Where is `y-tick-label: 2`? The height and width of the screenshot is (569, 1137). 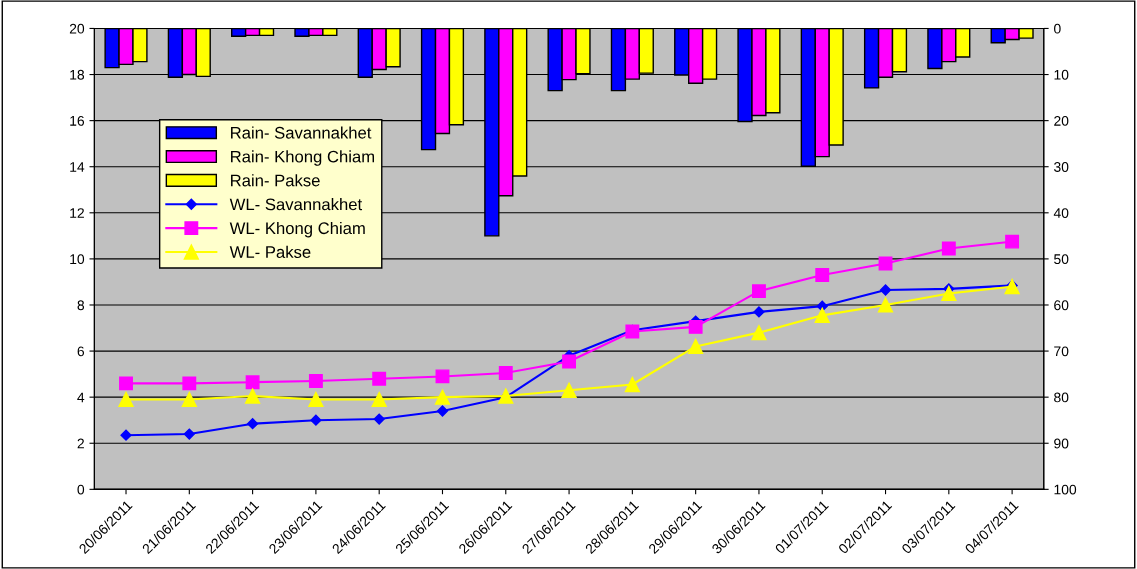 y-tick-label: 2 is located at coordinates (80, 443).